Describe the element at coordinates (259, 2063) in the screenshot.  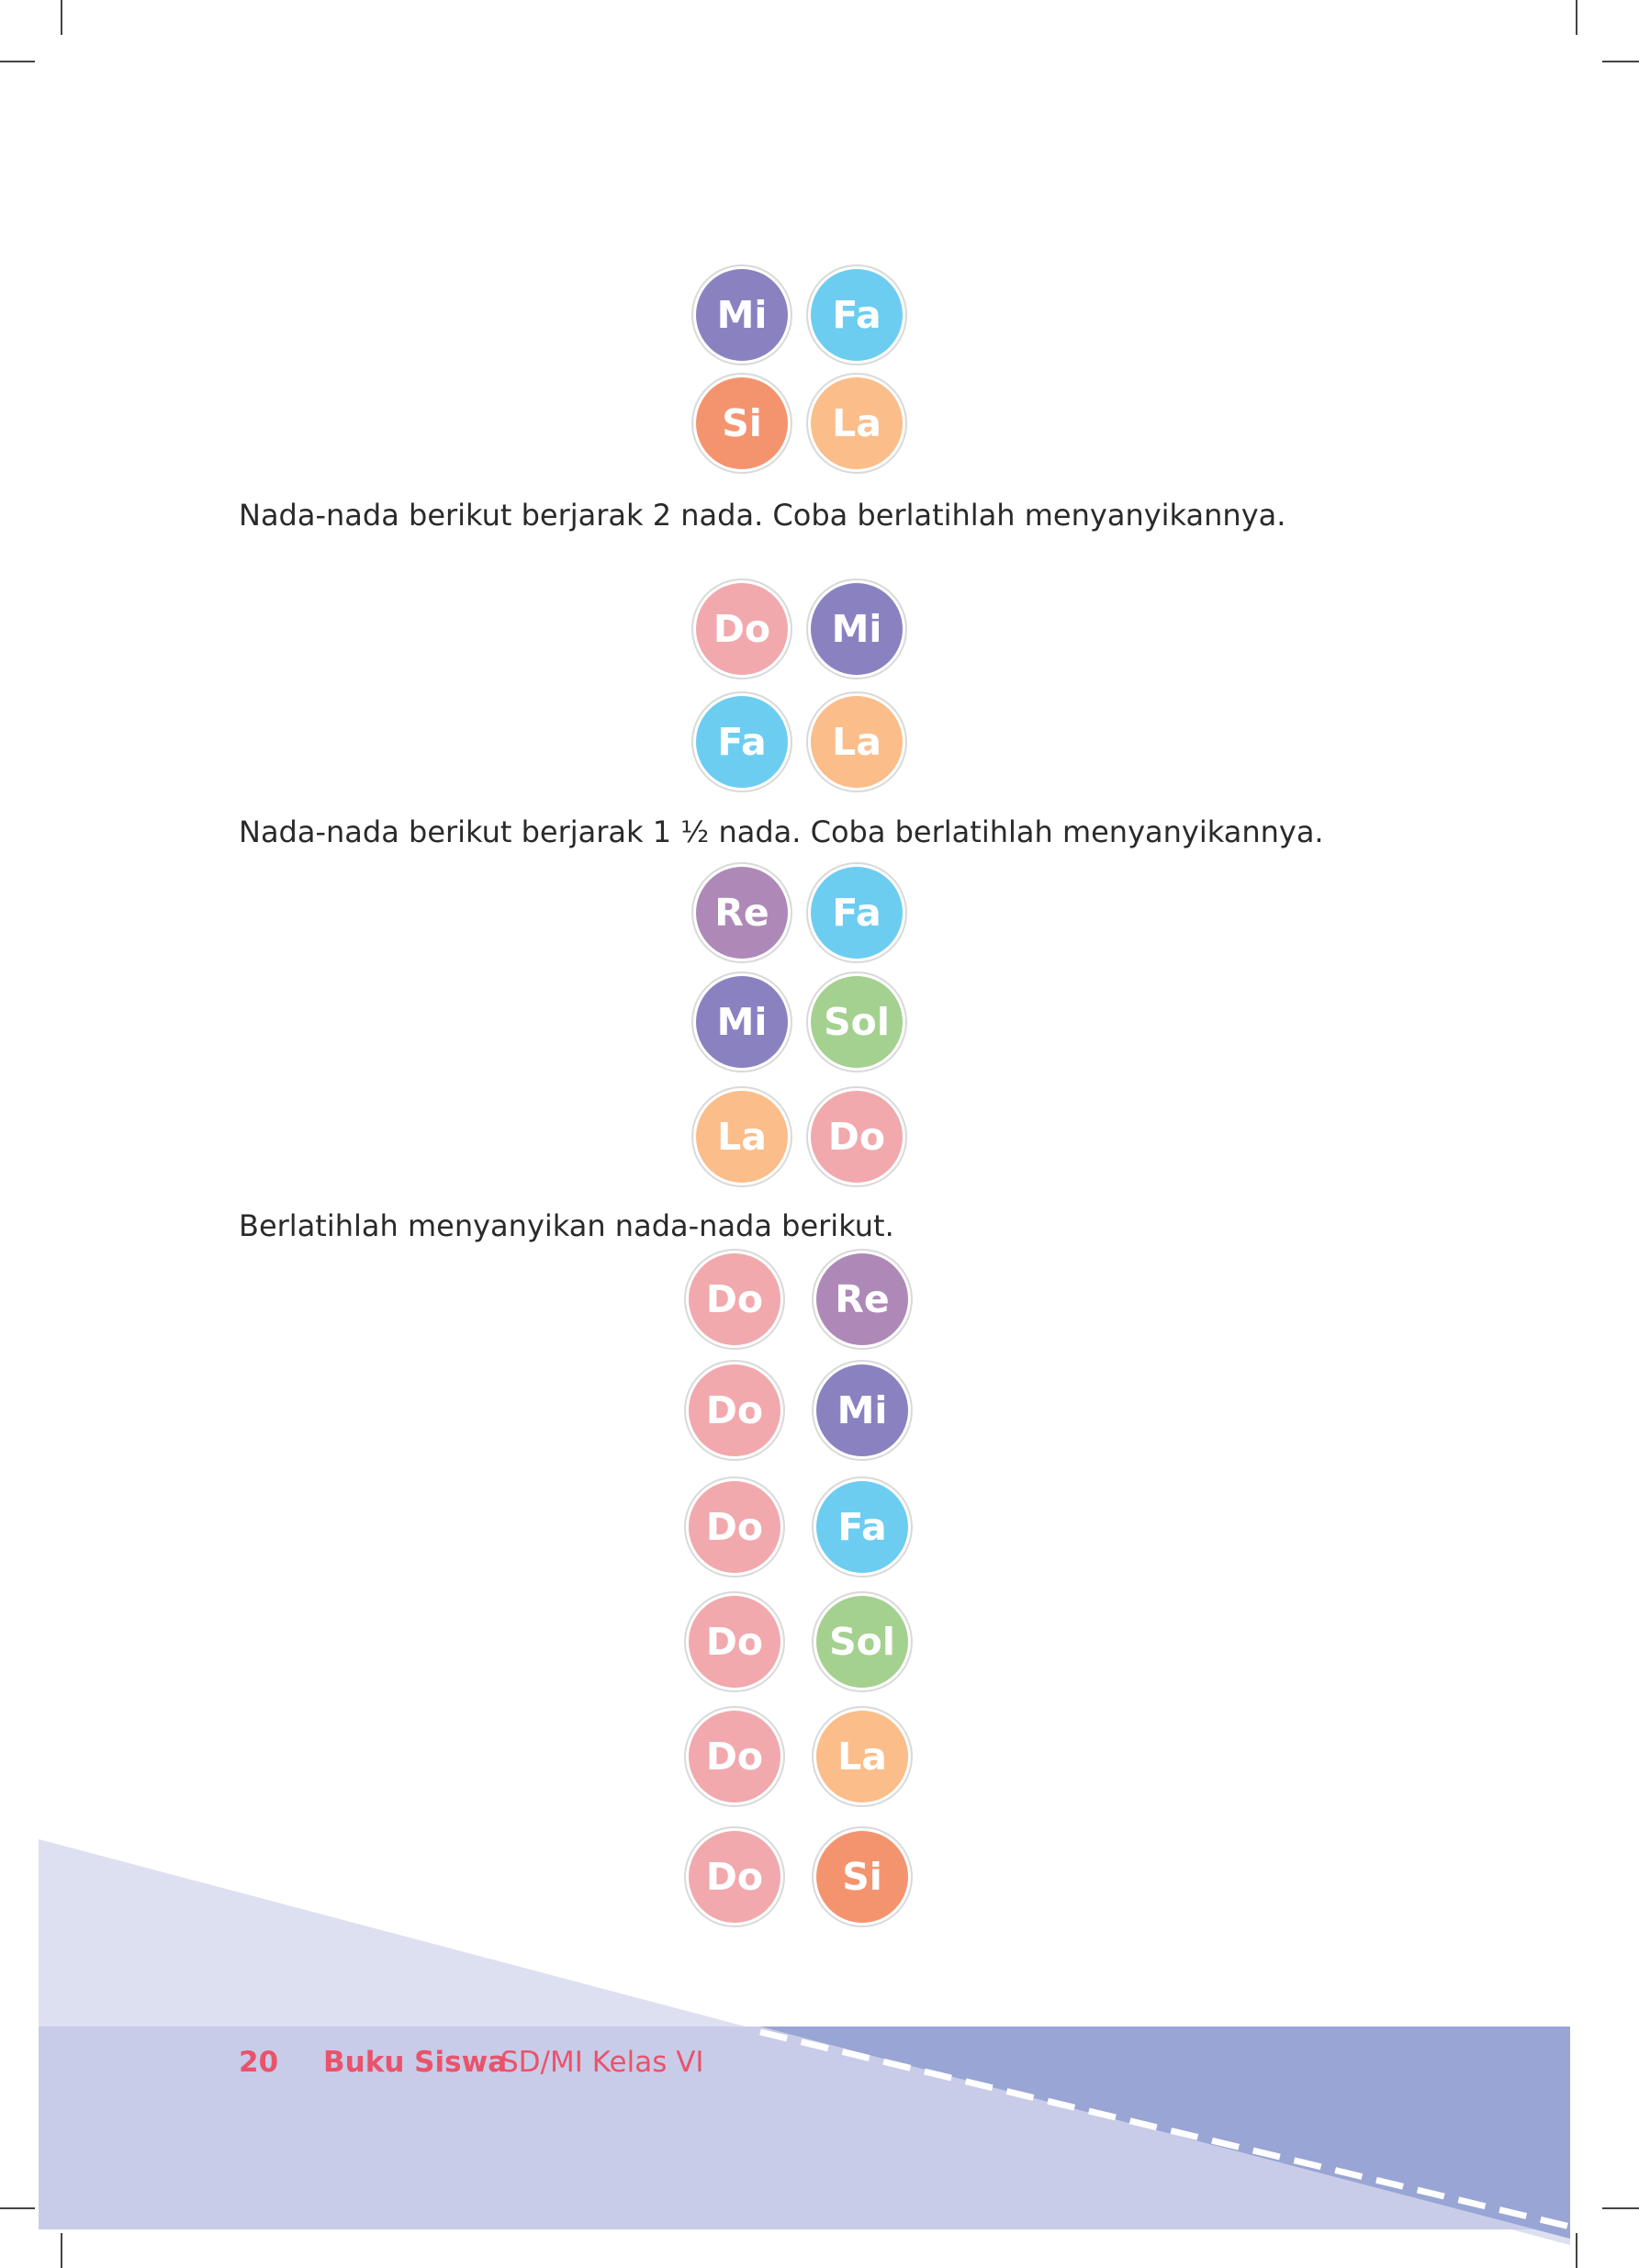
I see `page-number: 20` at that location.